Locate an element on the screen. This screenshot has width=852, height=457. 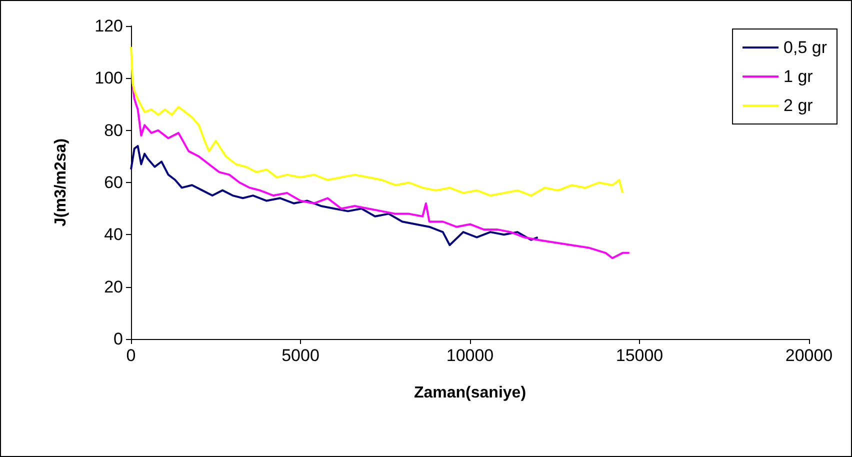
y-tick-label: 100 is located at coordinates (108, 78).